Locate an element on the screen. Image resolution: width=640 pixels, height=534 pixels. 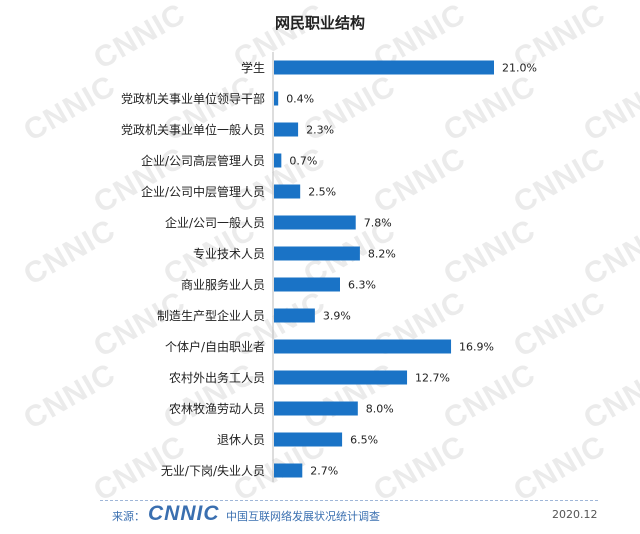
category-label: 党政机关事业单位一般人员 is located at coordinates (193, 129).